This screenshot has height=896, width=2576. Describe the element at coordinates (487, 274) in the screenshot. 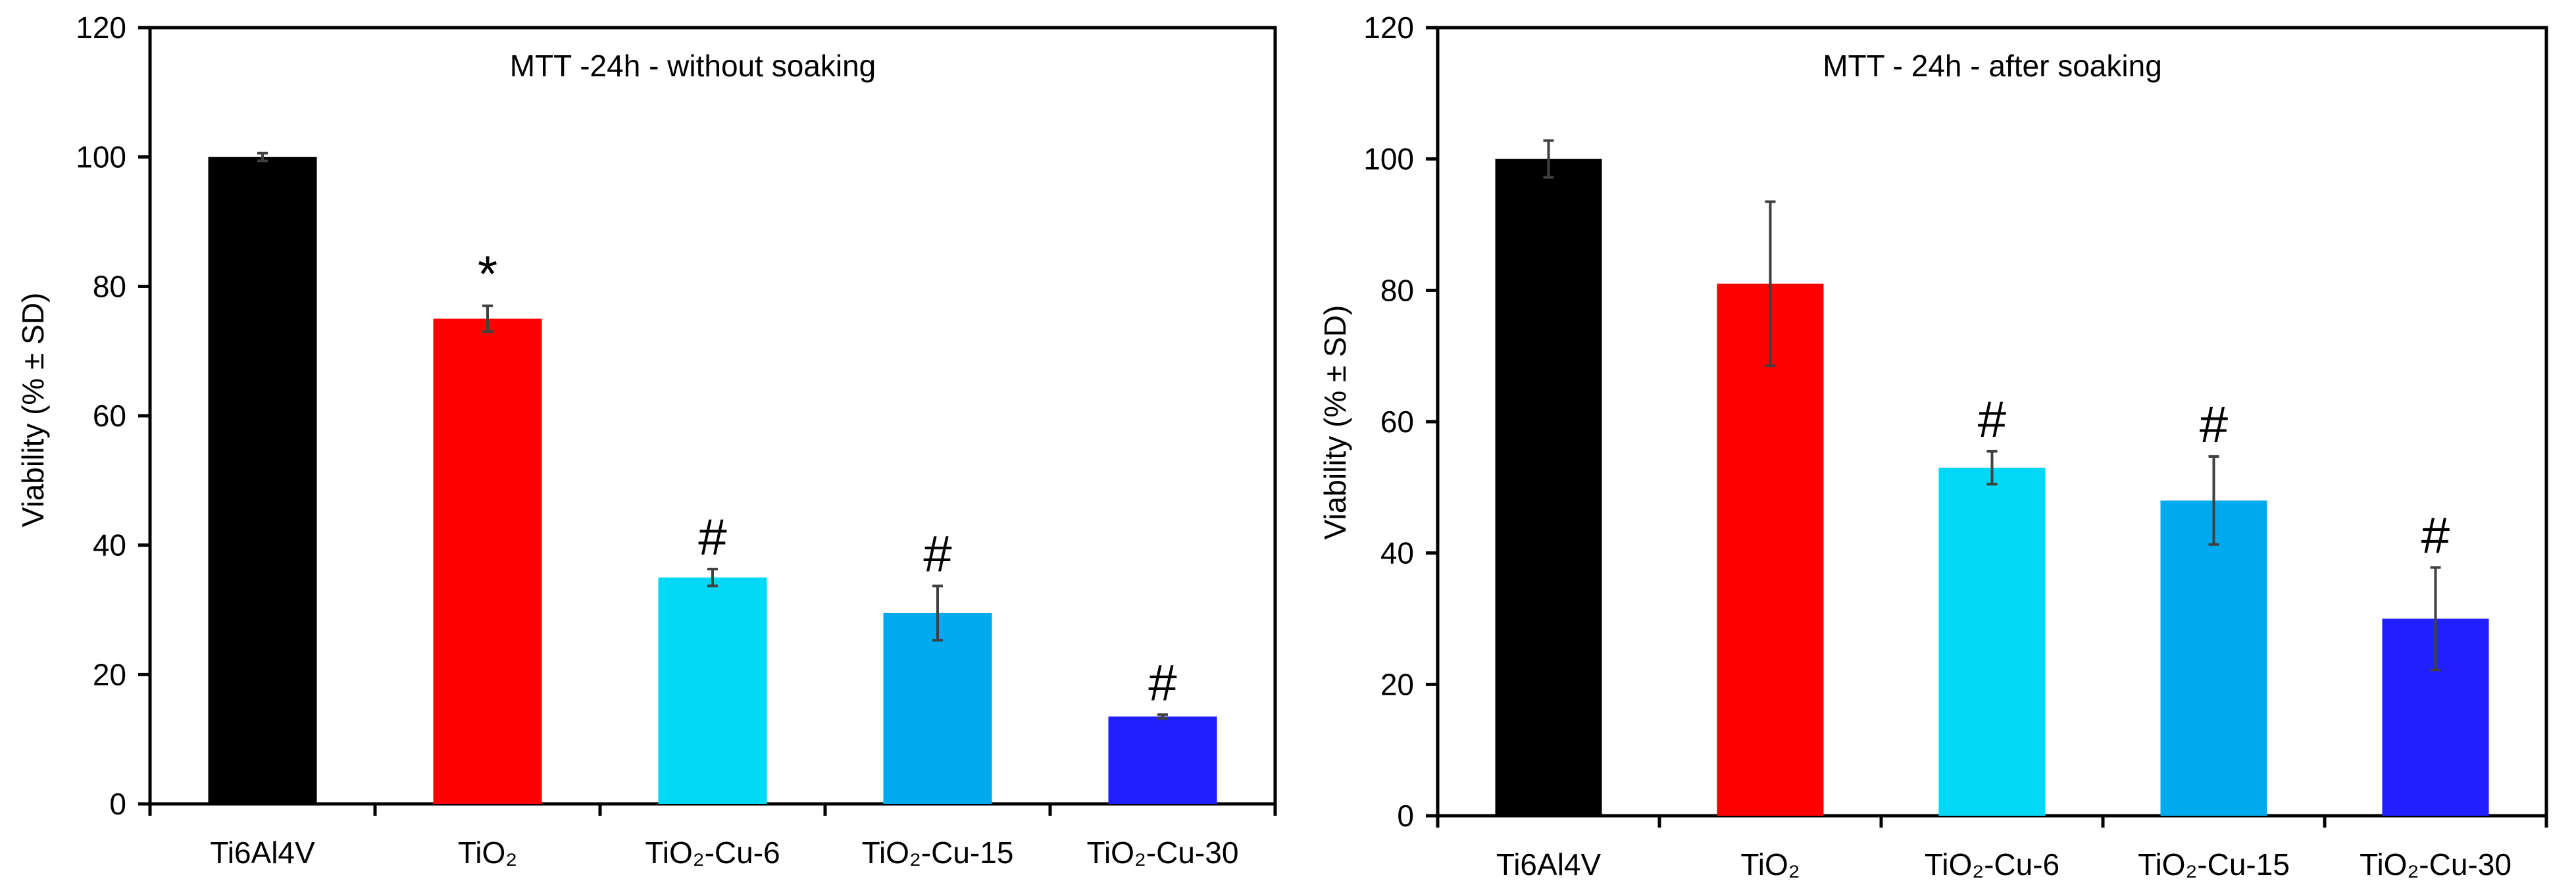

I see `significance-mark: *` at that location.